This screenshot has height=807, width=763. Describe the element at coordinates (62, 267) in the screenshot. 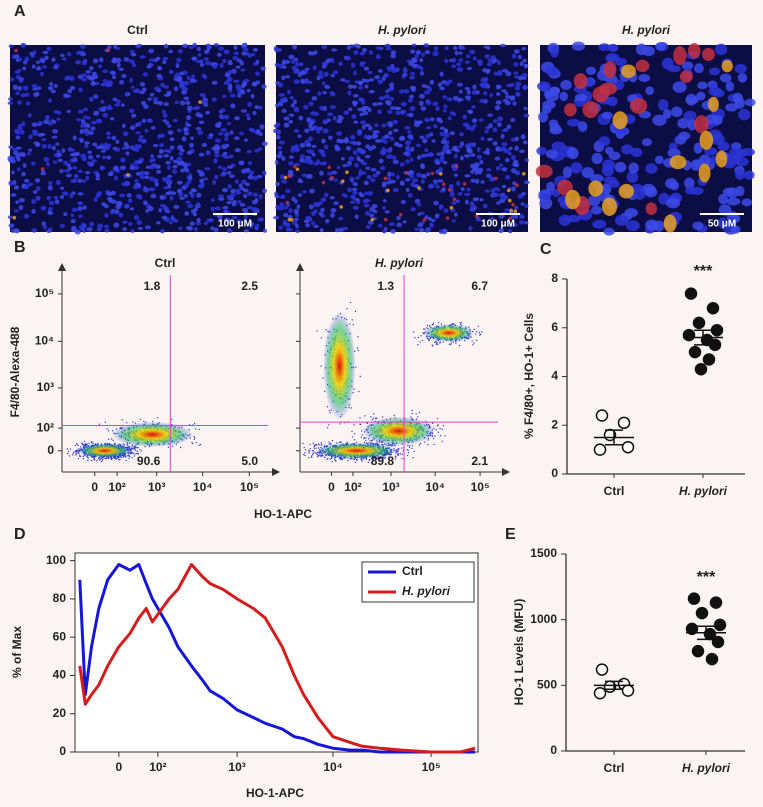

I see `axis-arrow` at that location.